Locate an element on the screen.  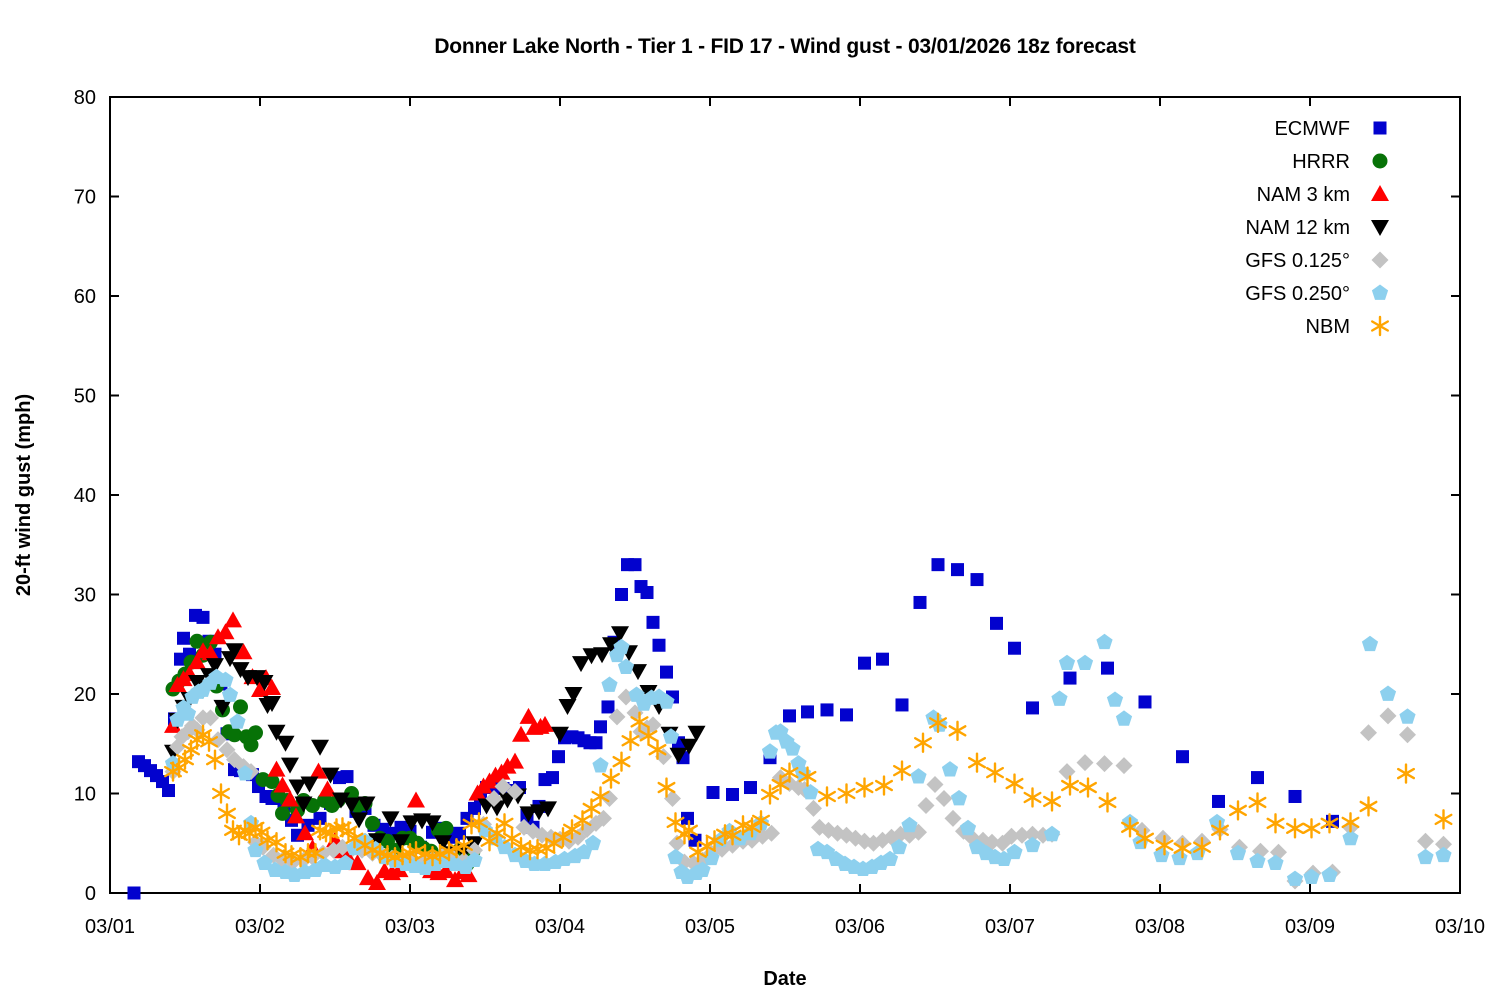
y-tick-label: 70 is located at coordinates (85, 198).